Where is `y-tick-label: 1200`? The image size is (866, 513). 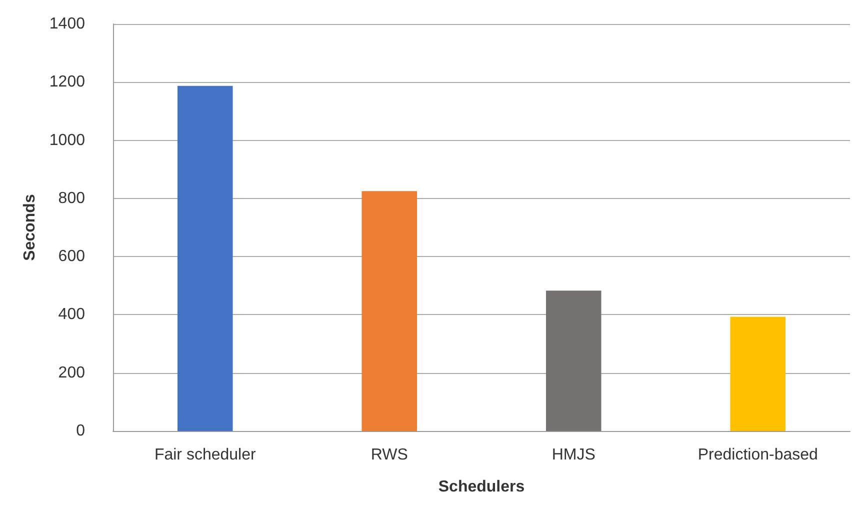 y-tick-label: 1200 is located at coordinates (67, 82).